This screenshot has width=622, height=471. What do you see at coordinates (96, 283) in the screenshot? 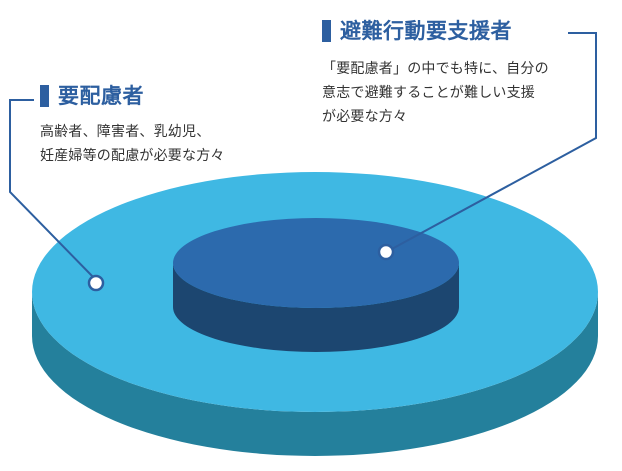
I see `outer-leader-dot` at bounding box center [96, 283].